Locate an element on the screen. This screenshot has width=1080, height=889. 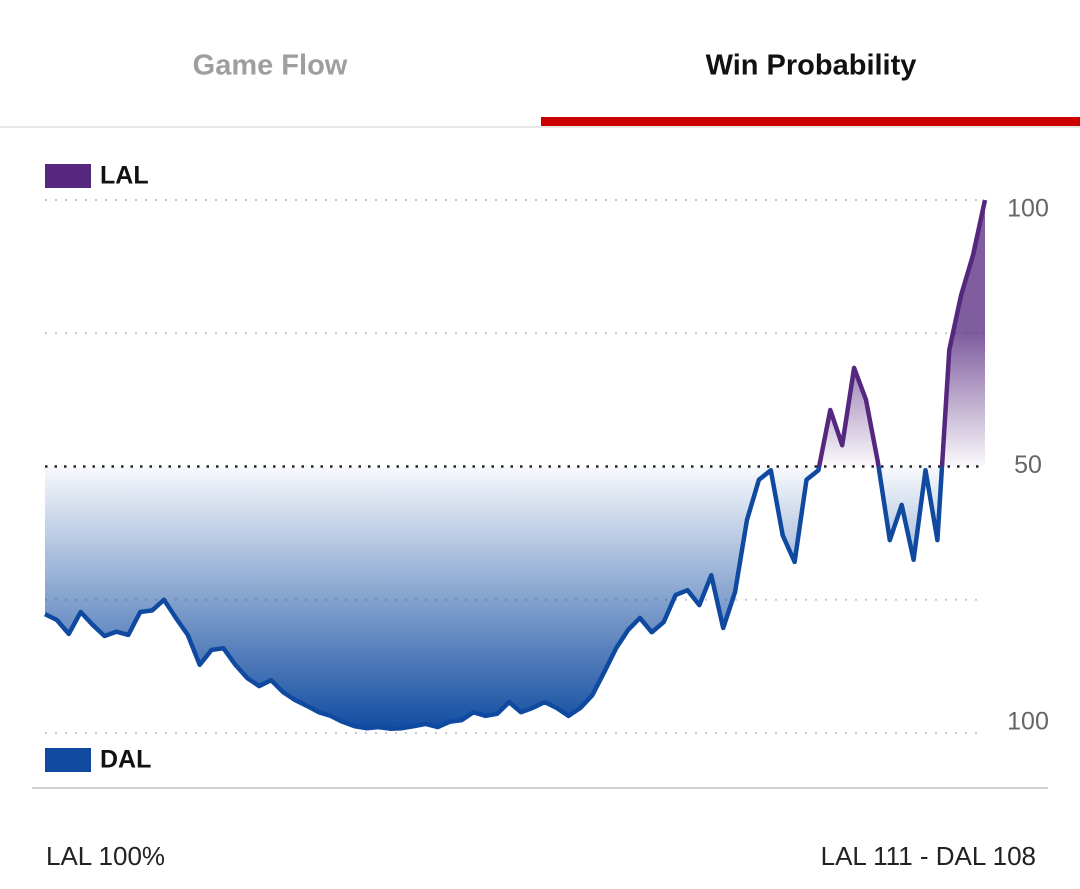
footer-left: LAL 100% is located at coordinates (105, 856).